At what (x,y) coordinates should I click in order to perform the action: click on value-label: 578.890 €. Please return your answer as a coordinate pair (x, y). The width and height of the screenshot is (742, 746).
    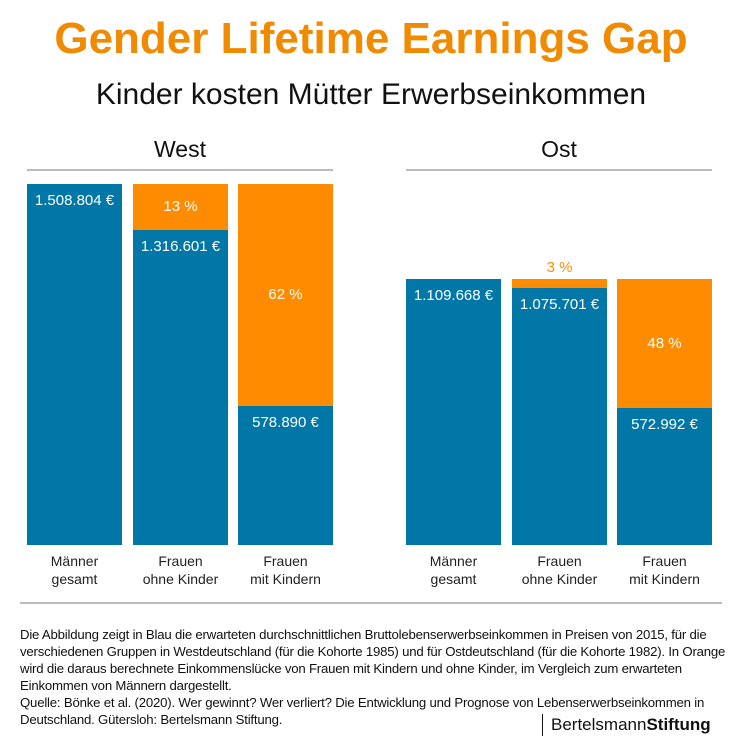
    Looking at the image, I should click on (285, 423).